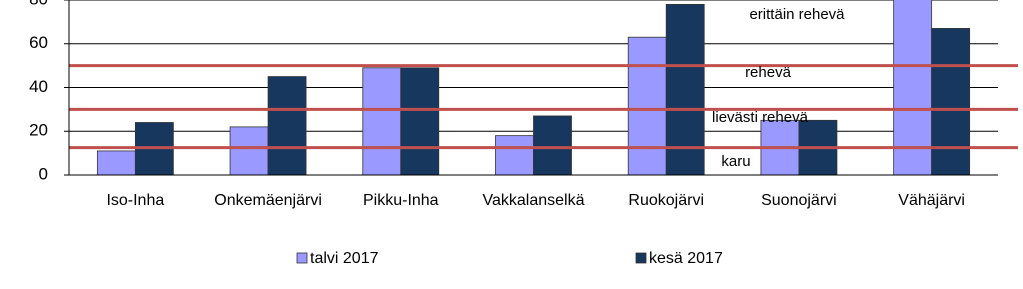 This screenshot has width=1023, height=289. Describe the element at coordinates (931, 200) in the screenshot. I see `x-tick-label: Vähäjärvi` at that location.